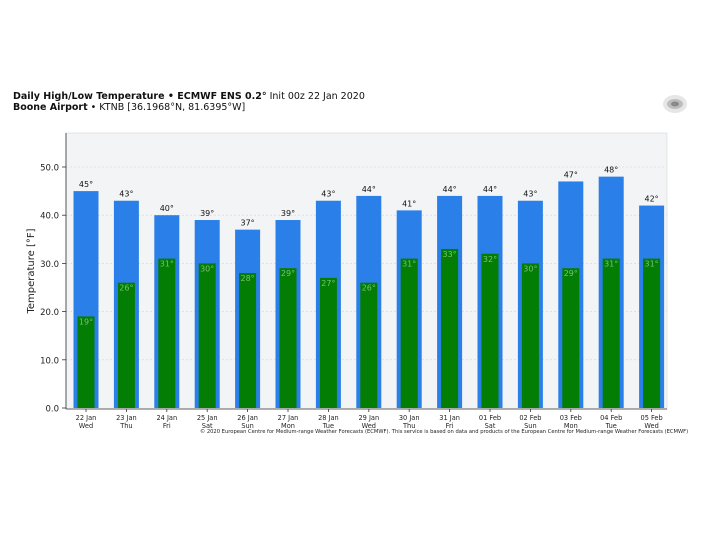  What do you see at coordinates (611, 418) in the screenshot?
I see `x-tick-label-date: 04 Feb` at bounding box center [611, 418].